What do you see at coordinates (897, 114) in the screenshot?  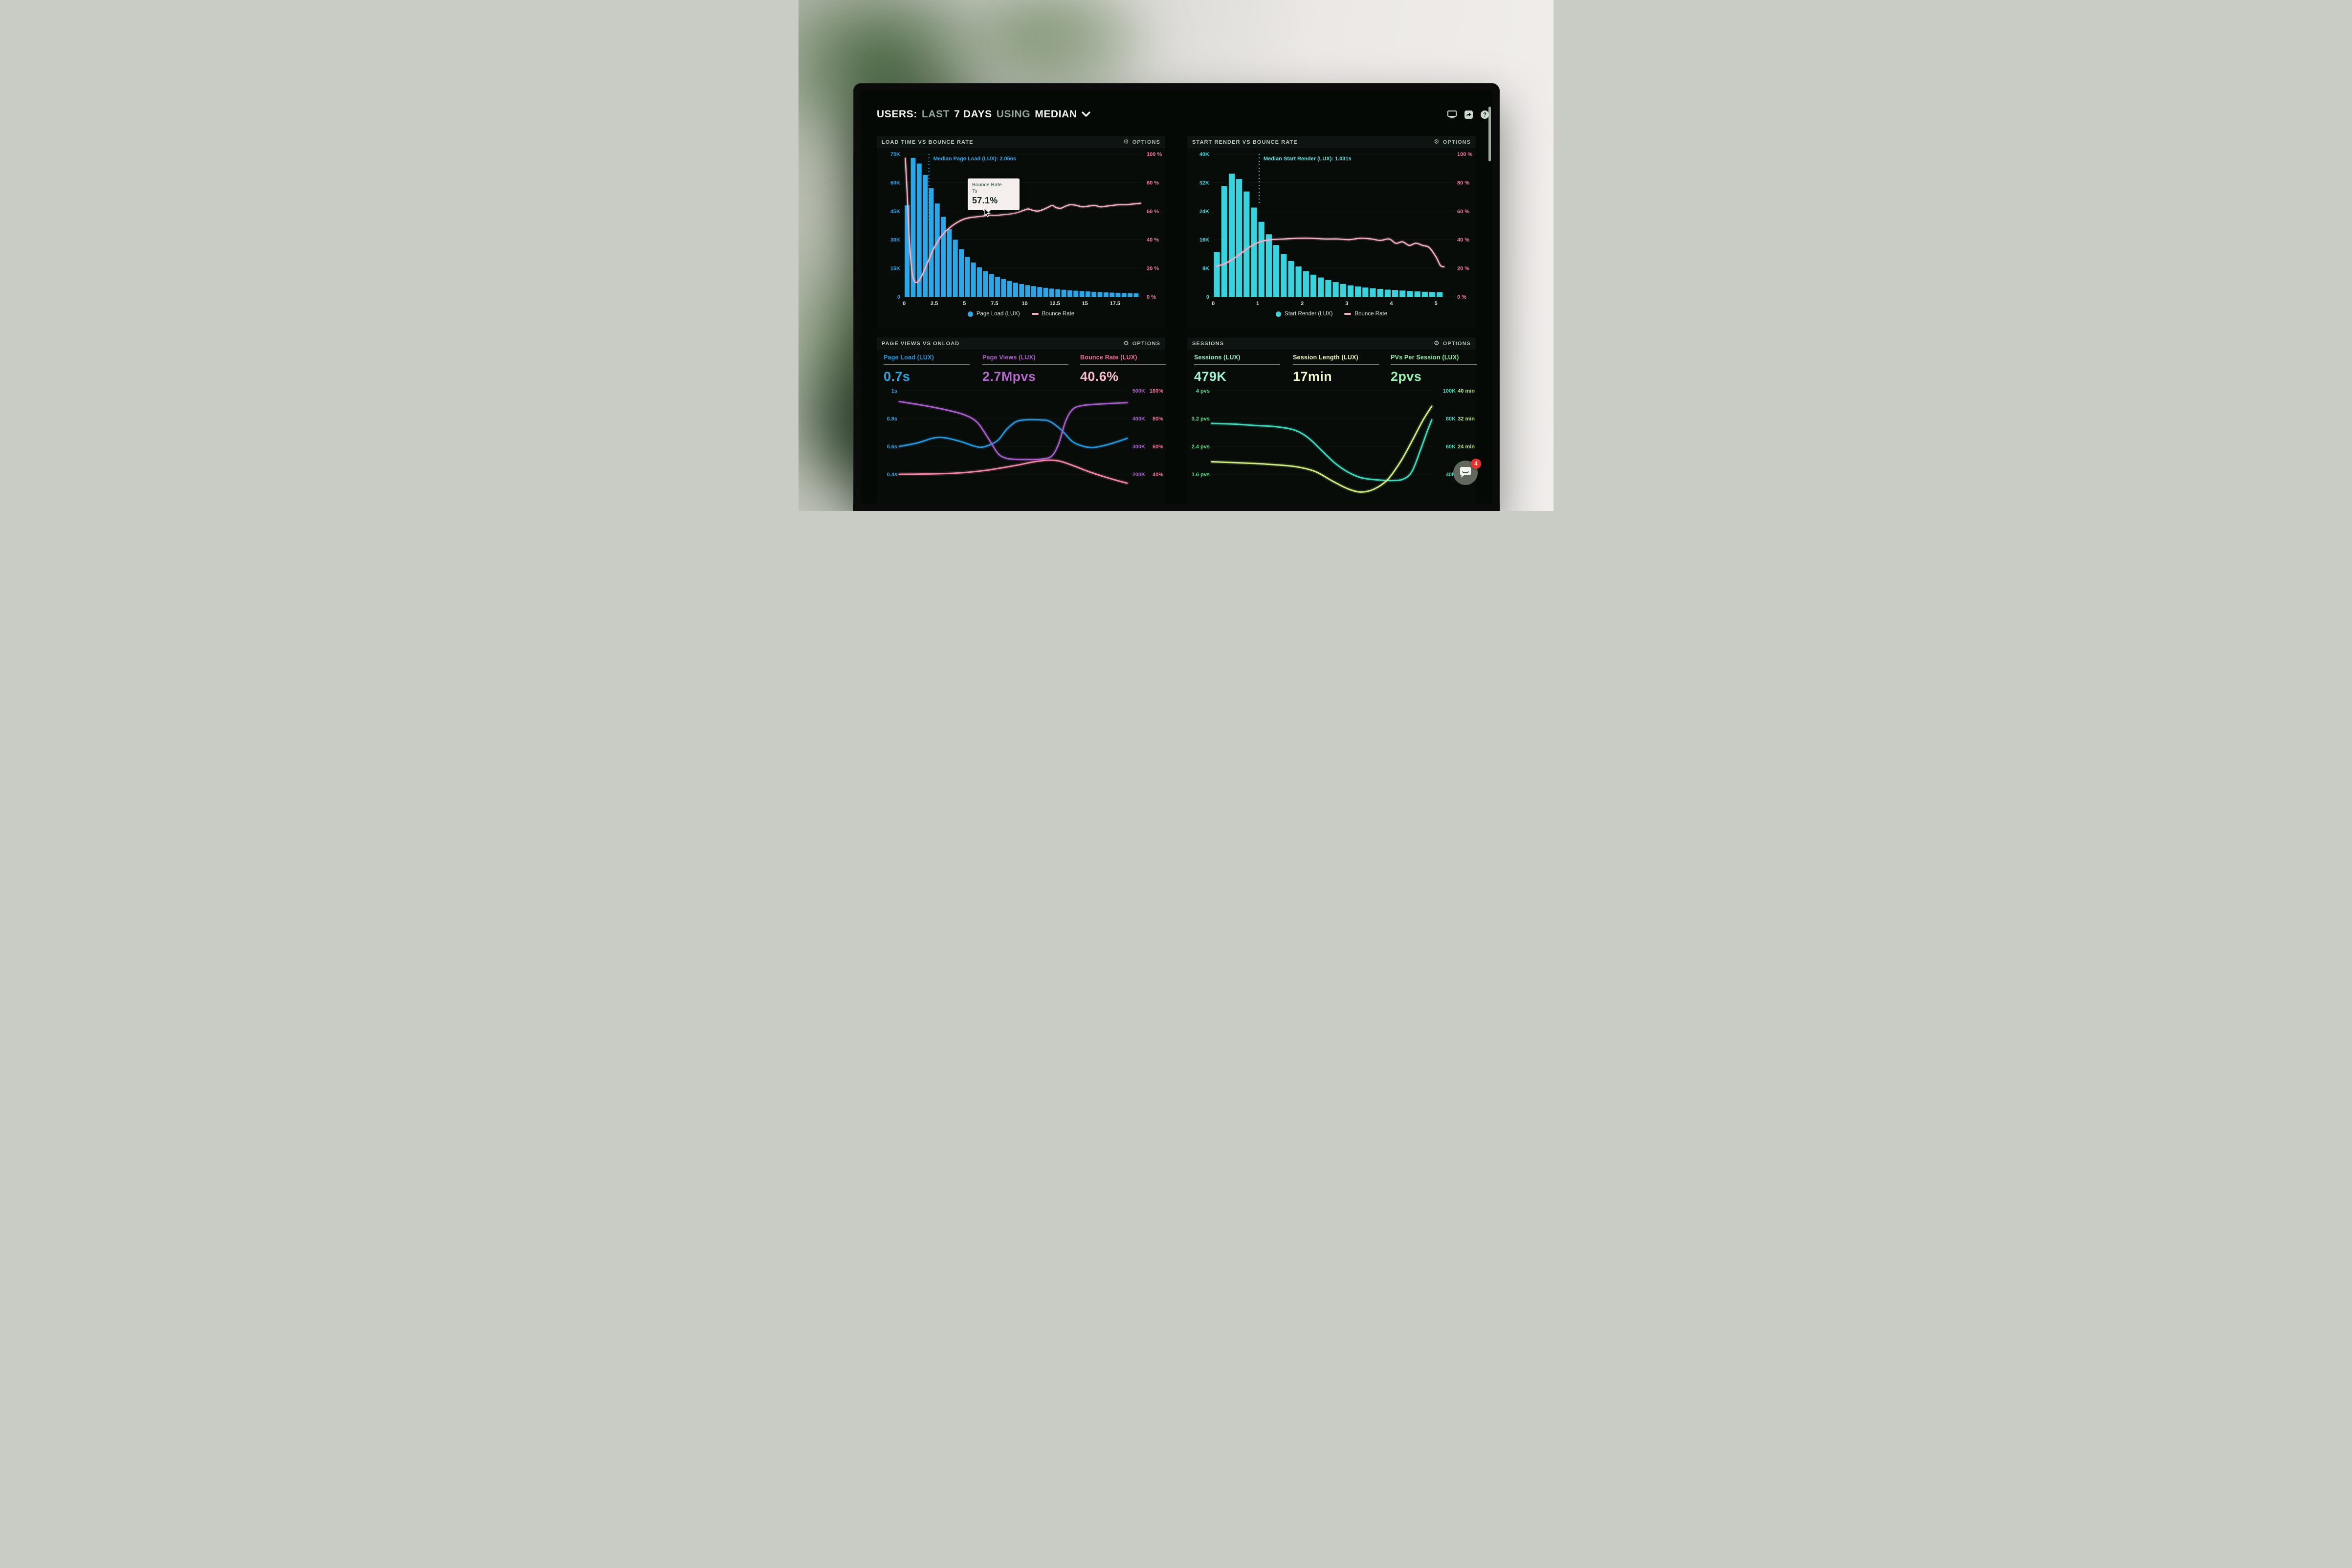 I see `title-users: USERS:` at bounding box center [897, 114].